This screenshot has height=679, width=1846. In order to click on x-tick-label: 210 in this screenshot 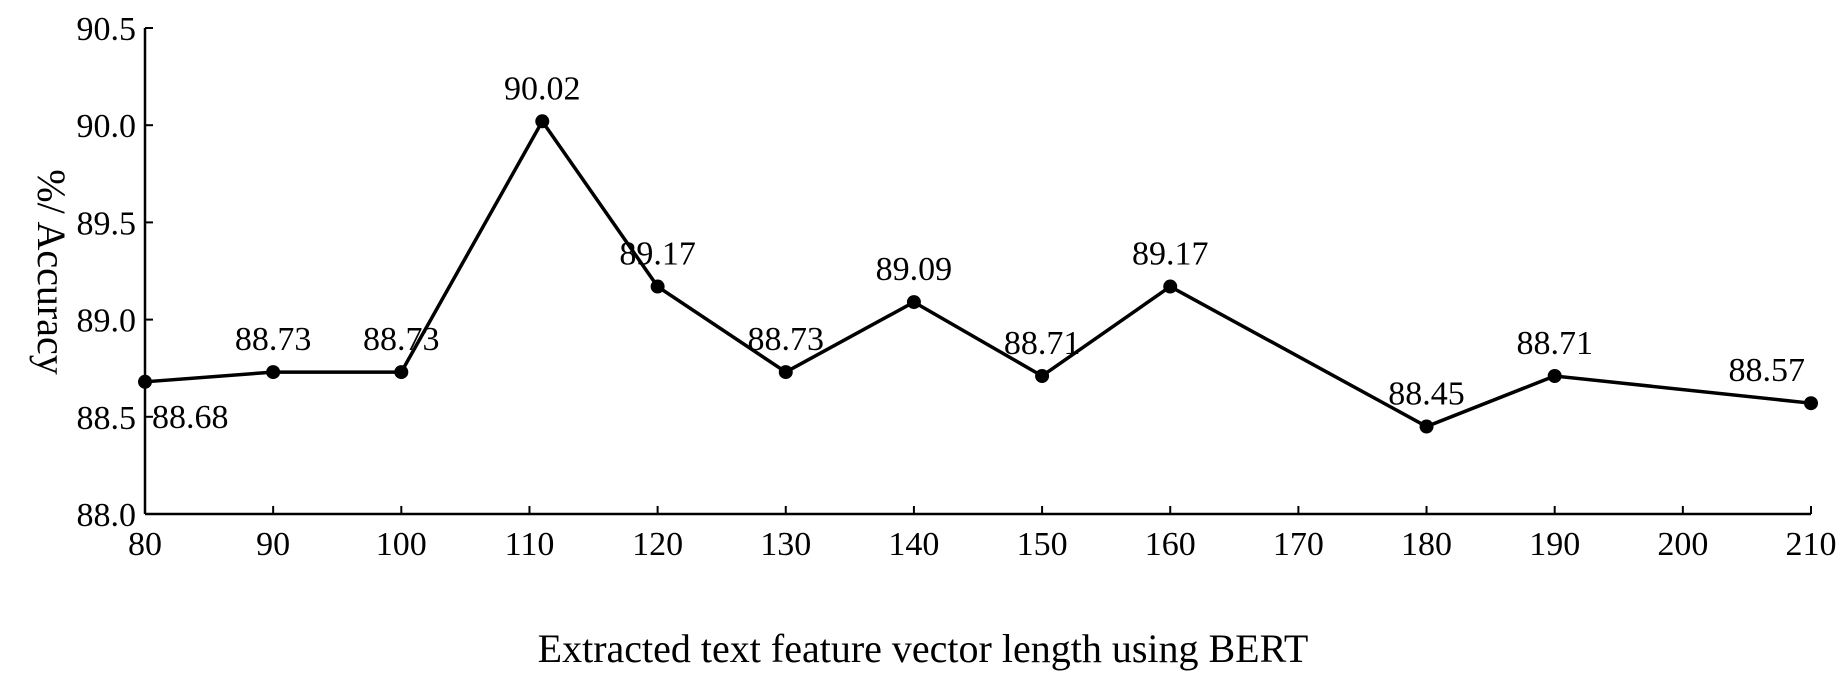, I will do `click(1811, 544)`.